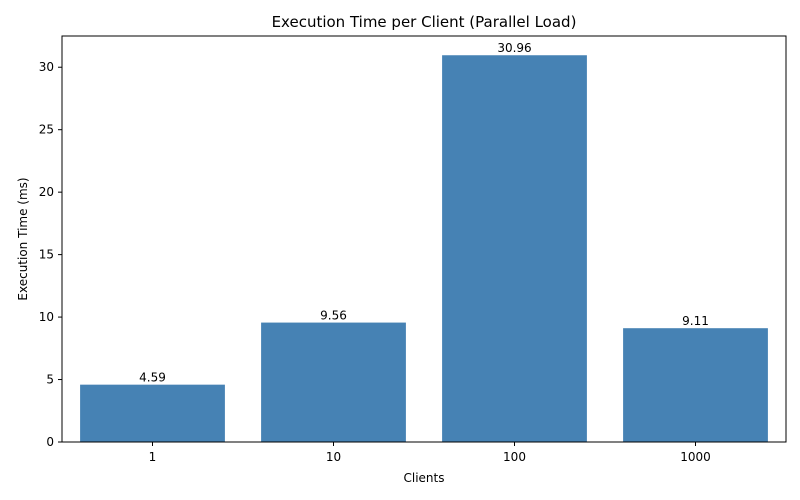 The width and height of the screenshot is (800, 500). What do you see at coordinates (430, 453) in the screenshot?
I see `x-axis: 1 10 100 1000` at bounding box center [430, 453].